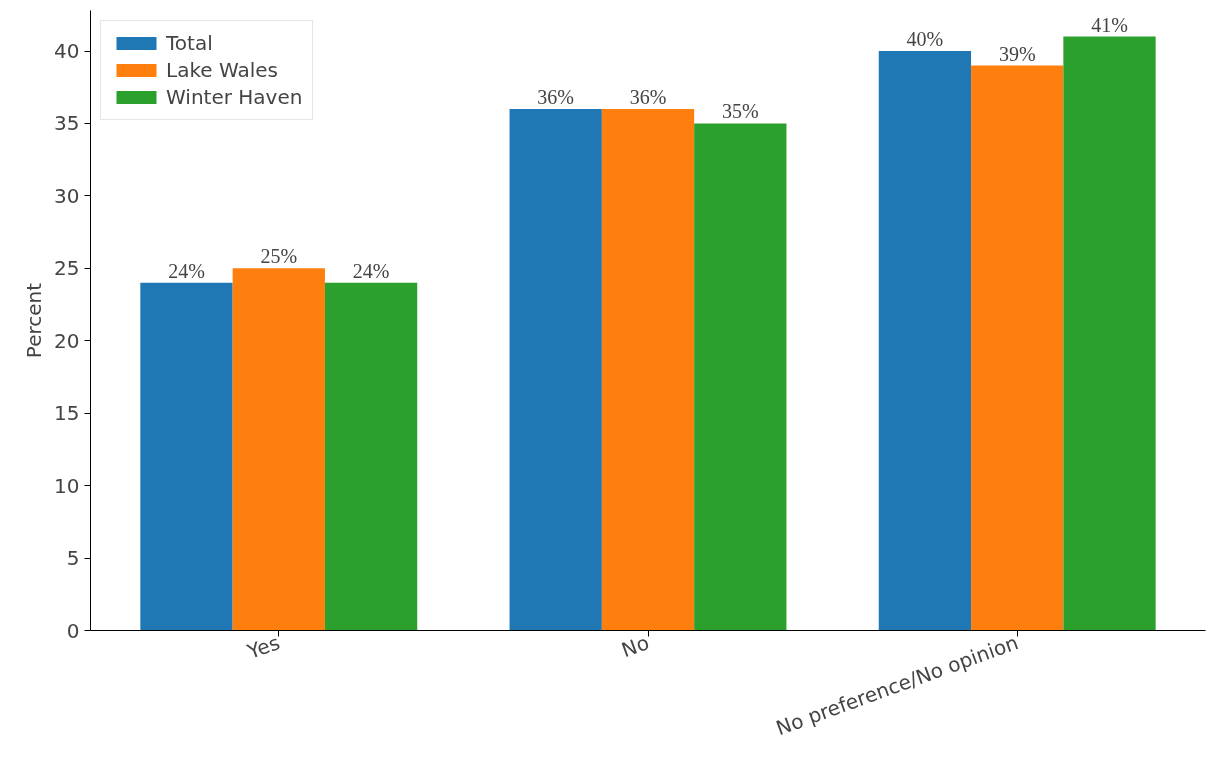 The width and height of the screenshot is (1225, 776). Describe the element at coordinates (73, 558) in the screenshot. I see `y-tick-label: 5` at that location.